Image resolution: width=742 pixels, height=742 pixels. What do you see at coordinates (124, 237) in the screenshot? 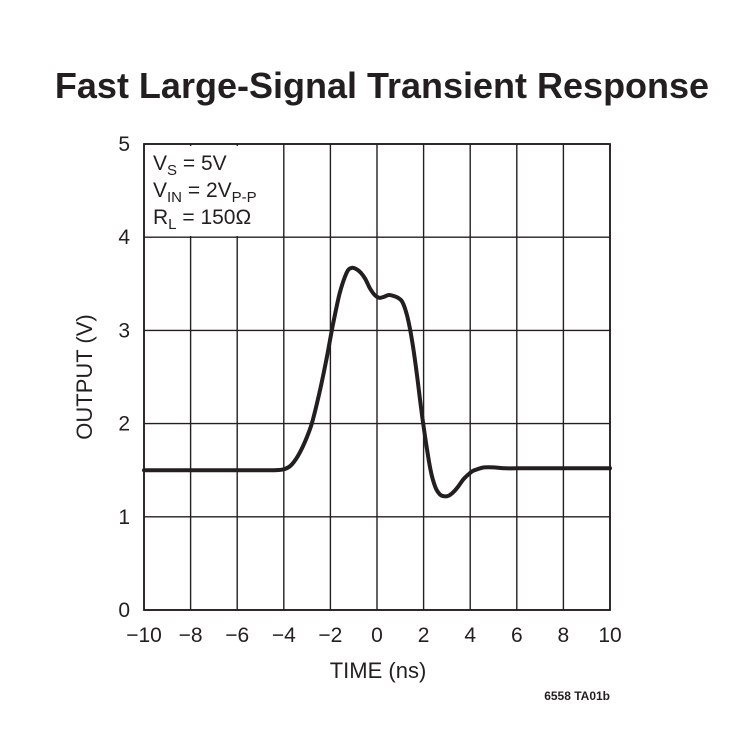
I see `y-tick-label: 4` at bounding box center [124, 237].